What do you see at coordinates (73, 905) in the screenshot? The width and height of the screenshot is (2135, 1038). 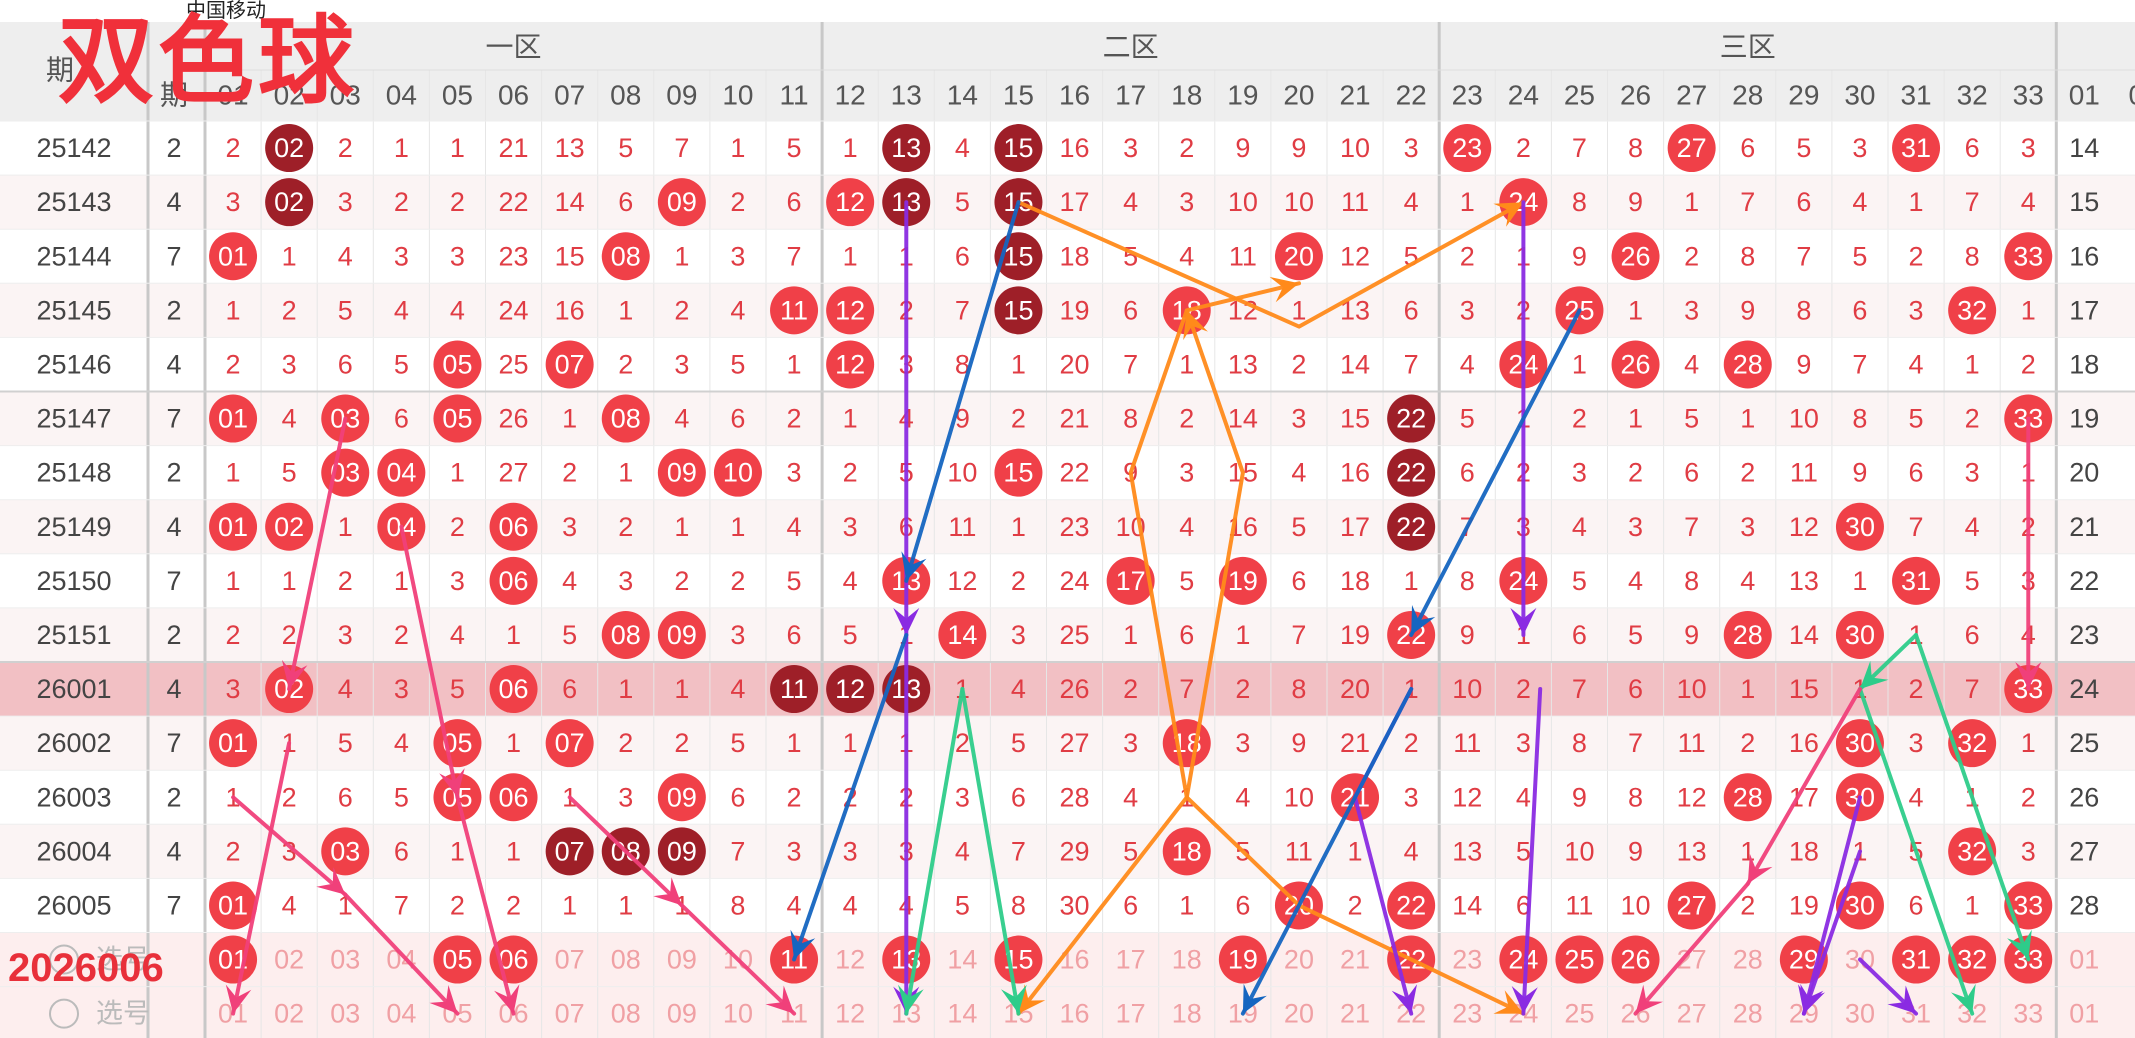 I see `period-number: 26005` at bounding box center [73, 905].